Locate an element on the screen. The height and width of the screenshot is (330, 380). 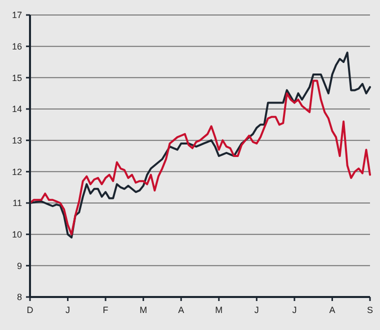
y-tick-label: 12 is located at coordinates (17, 171).